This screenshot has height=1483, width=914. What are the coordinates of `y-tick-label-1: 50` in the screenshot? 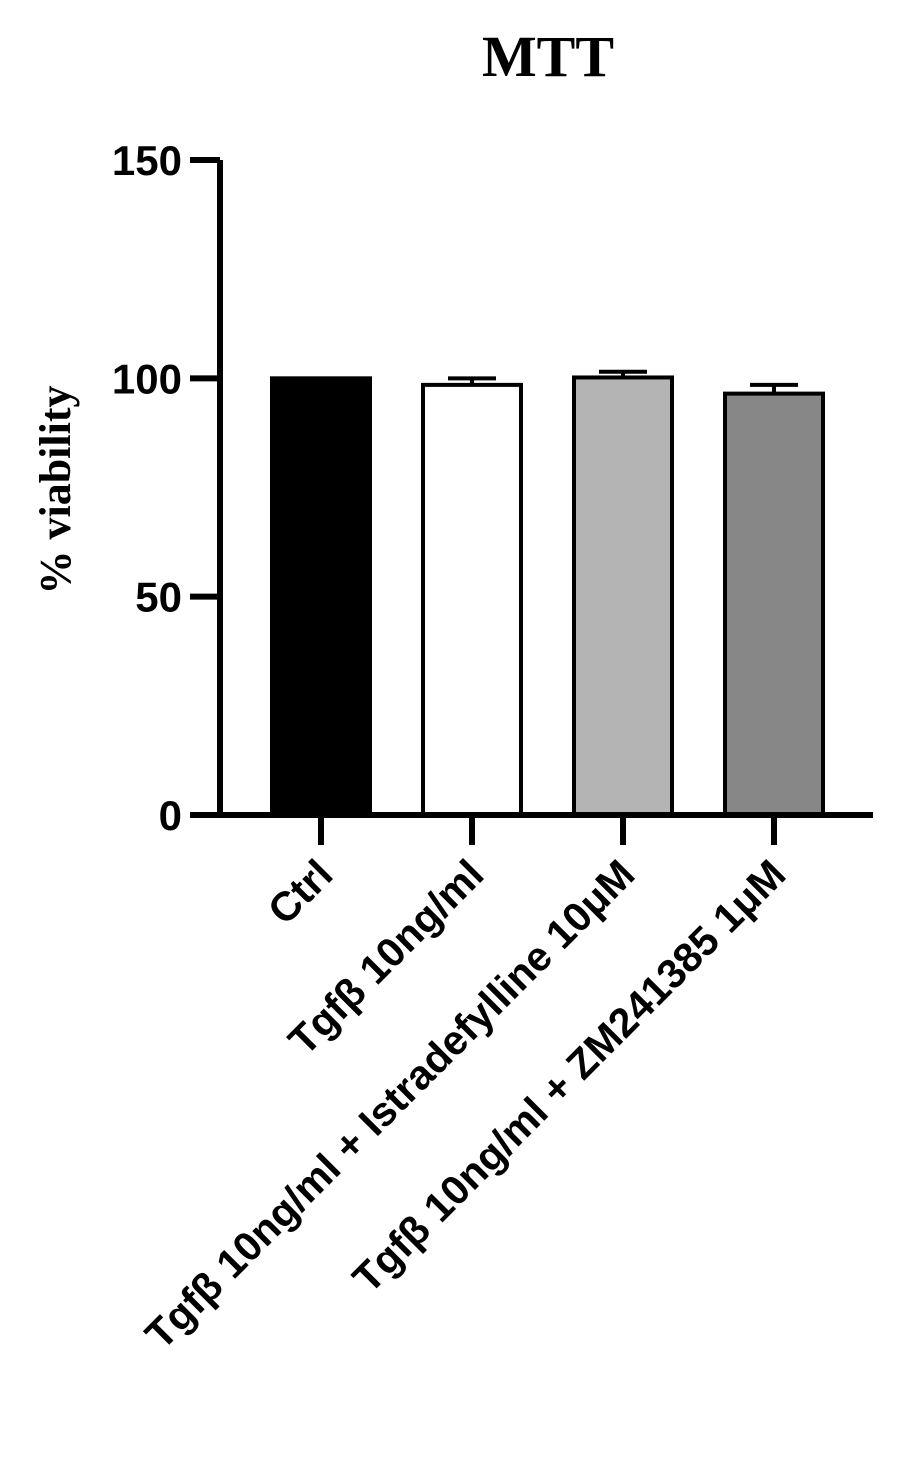 It's located at (158, 597).